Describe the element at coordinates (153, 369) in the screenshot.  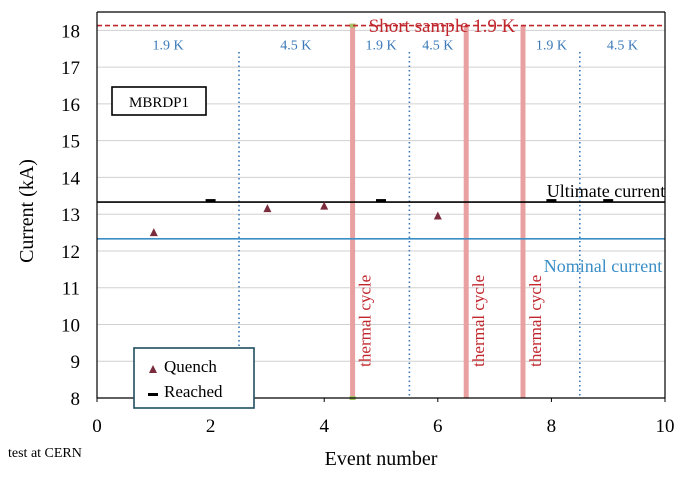
I see `legend-quench-marker` at that location.